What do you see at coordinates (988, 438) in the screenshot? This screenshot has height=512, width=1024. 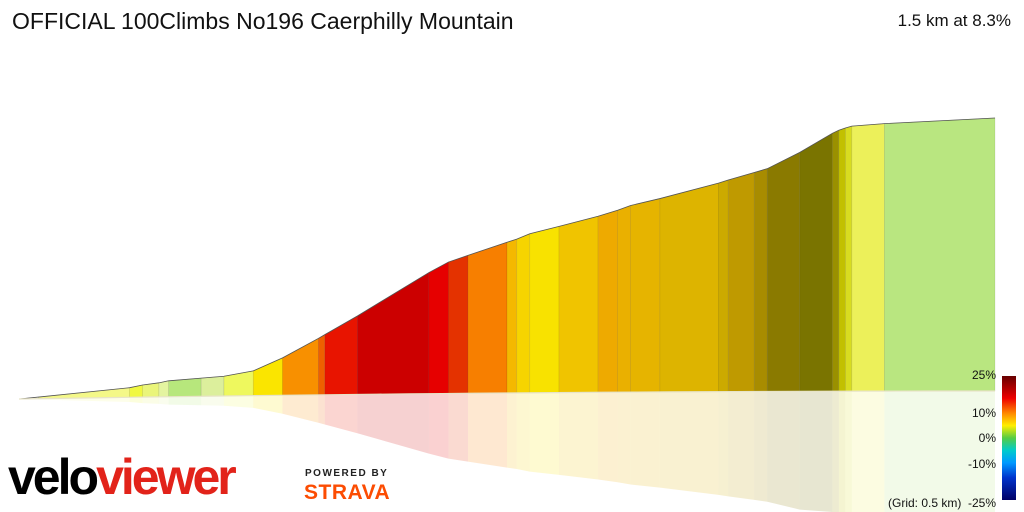 I see `legend-tick-0: 0%` at bounding box center [988, 438].